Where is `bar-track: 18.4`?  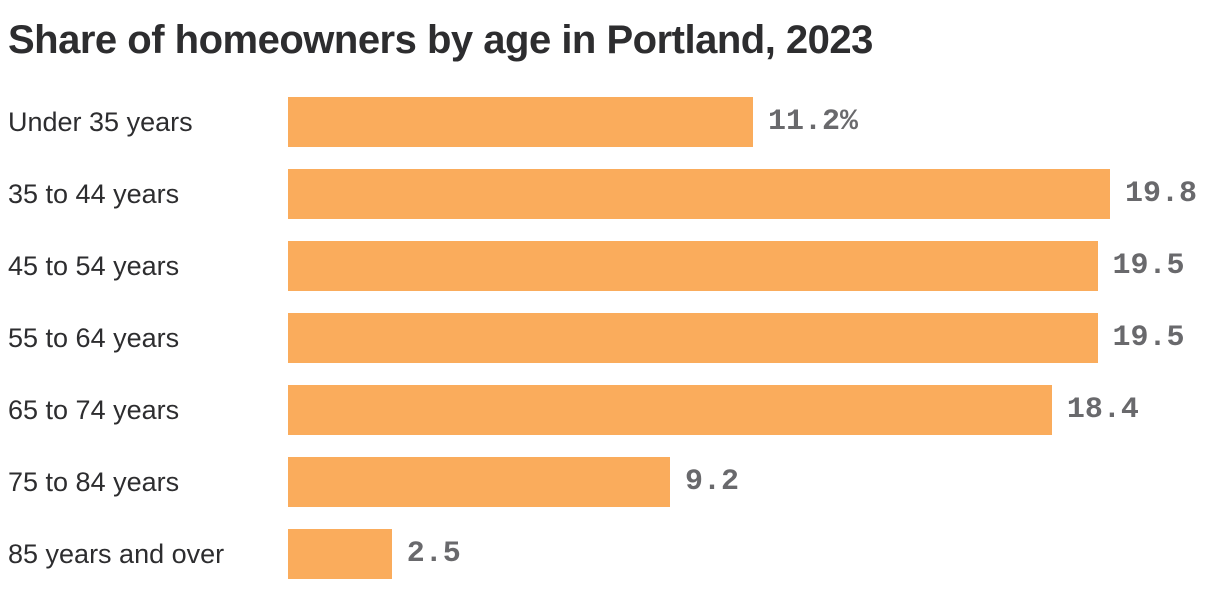
bar-track: 18.4 is located at coordinates (754, 410).